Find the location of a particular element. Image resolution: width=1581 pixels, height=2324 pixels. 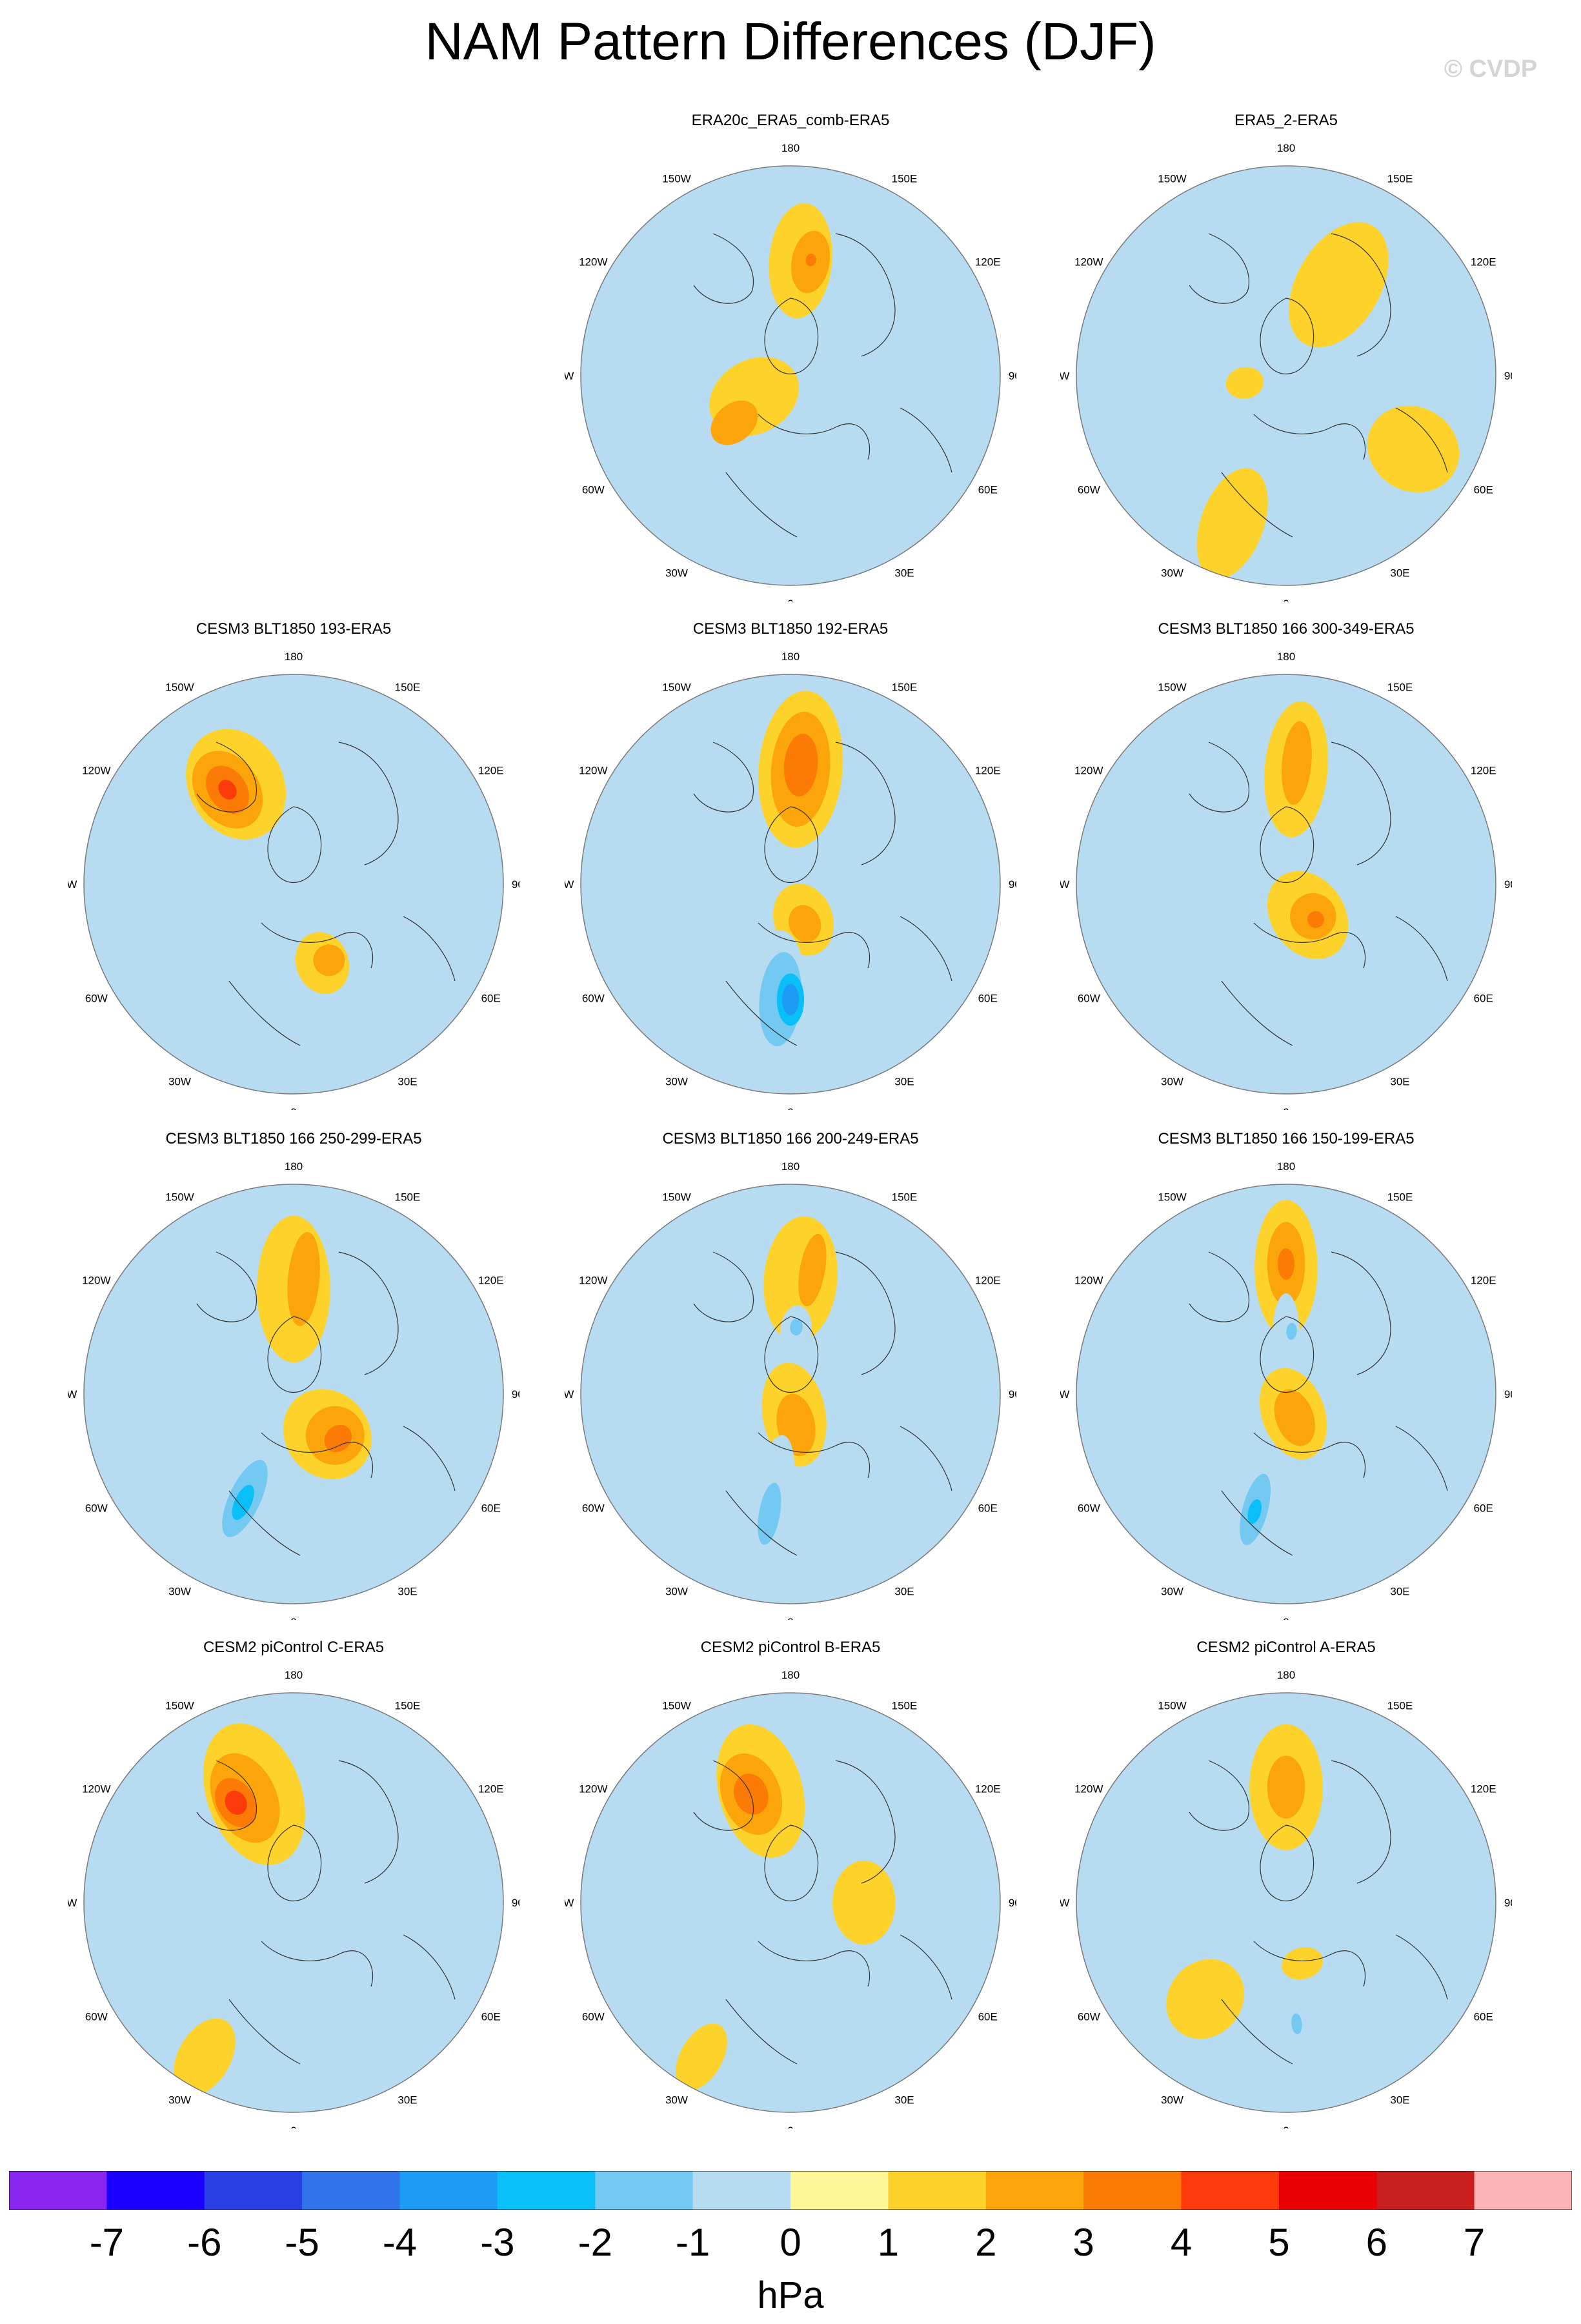

colorbar-tick-label: -1 is located at coordinates (692, 2242).